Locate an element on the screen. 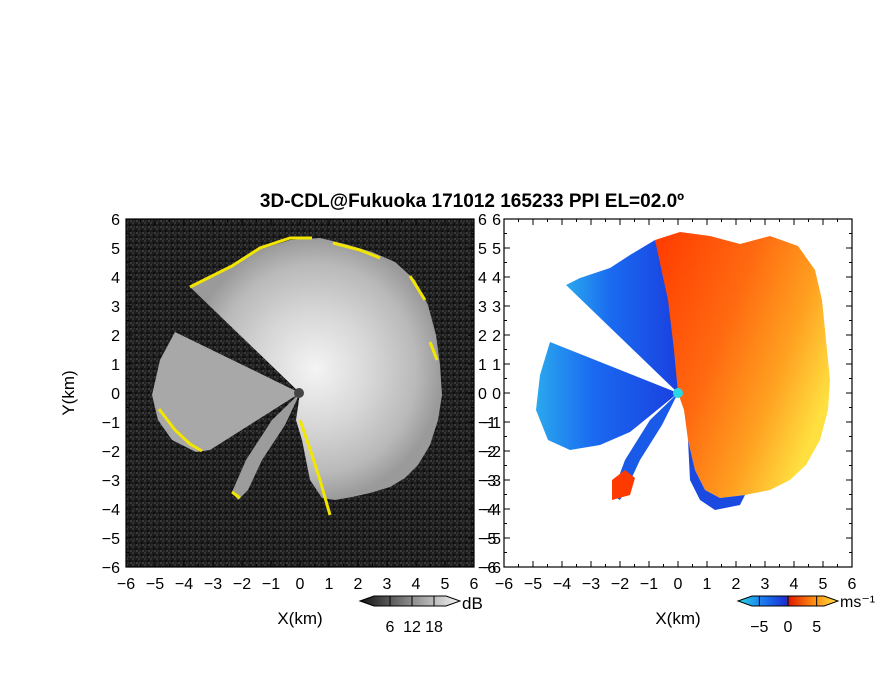 This screenshot has width=880, height=680. radar-site-marker-velocity is located at coordinates (678, 393).